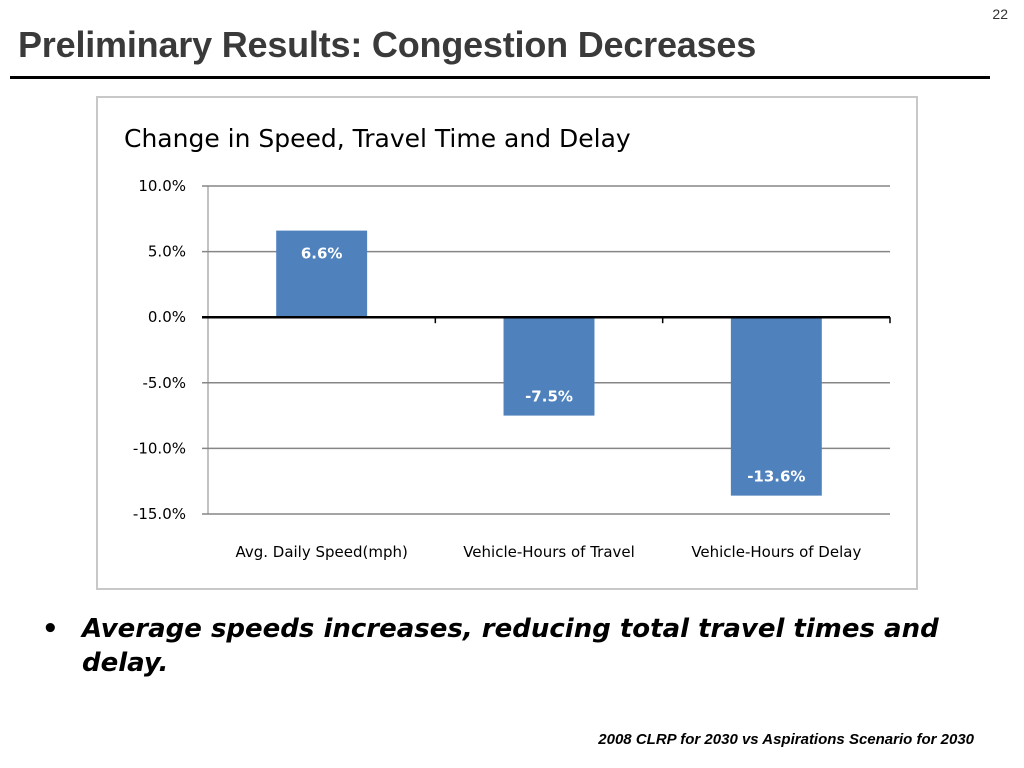  I want to click on category-label: Vehicle-Hours of Travel, so click(549, 552).